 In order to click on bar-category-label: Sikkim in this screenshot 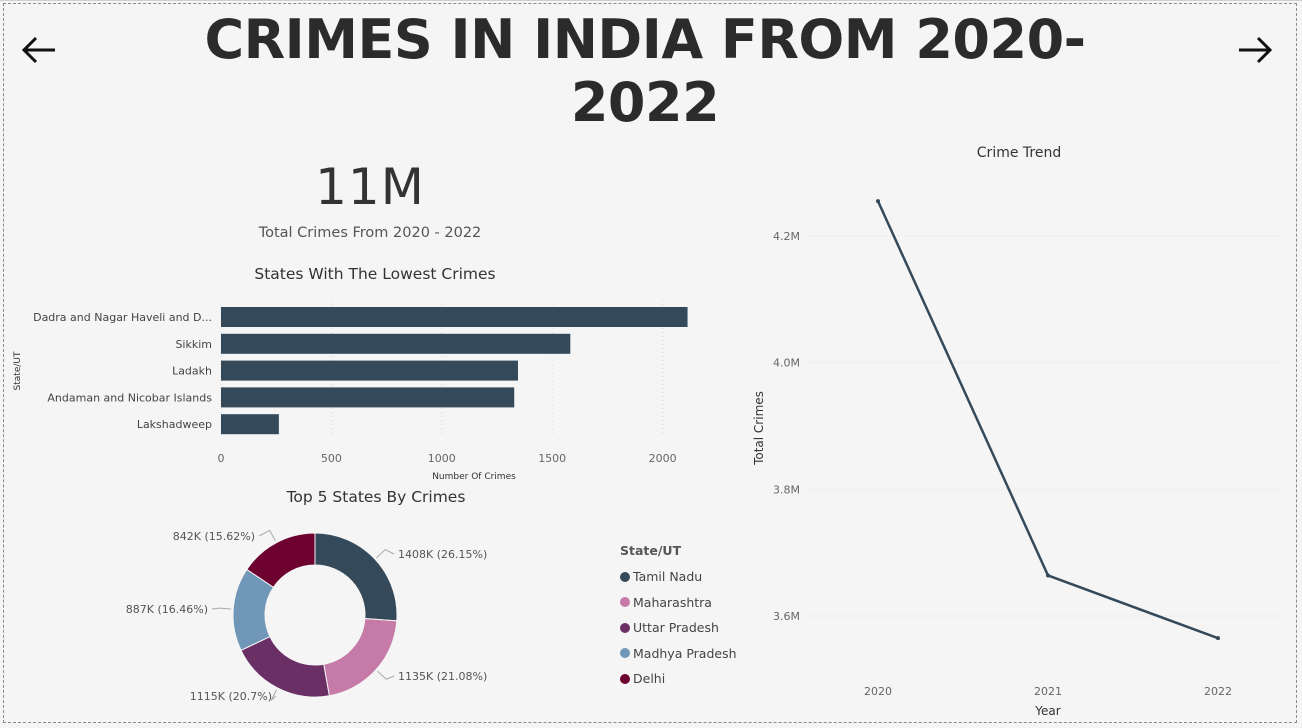, I will do `click(193, 344)`.